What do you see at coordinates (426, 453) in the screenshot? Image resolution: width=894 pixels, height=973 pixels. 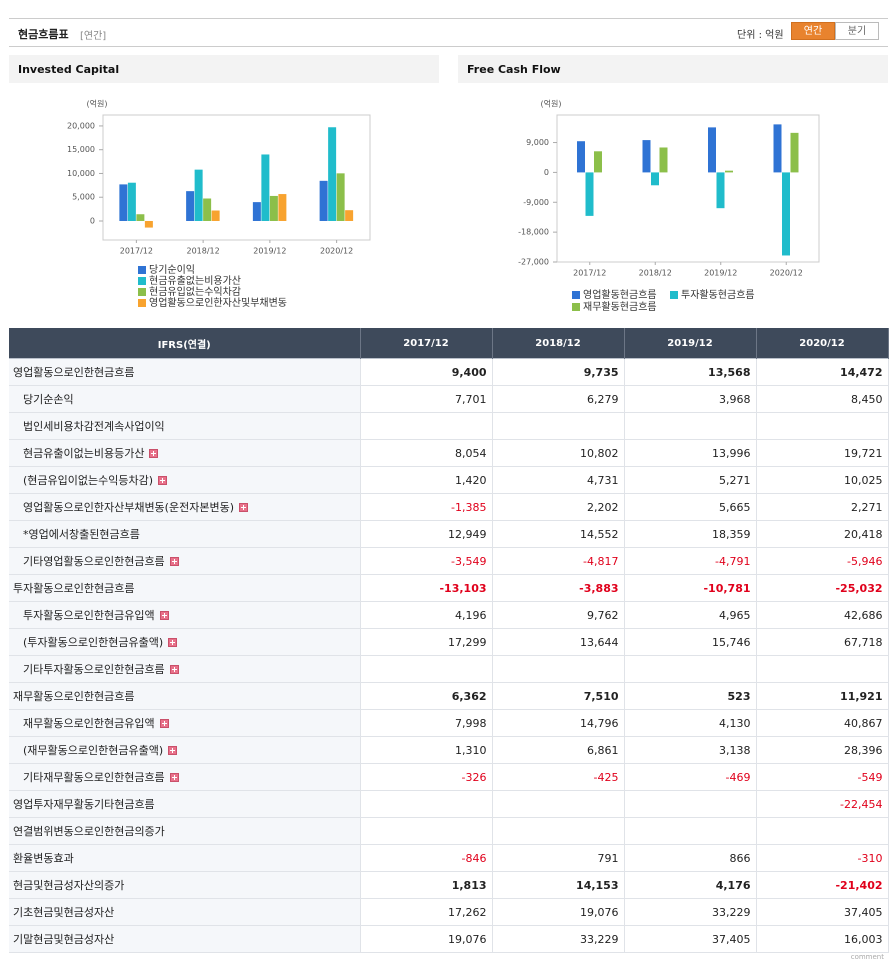 I see `value-cell: 8,054` at bounding box center [426, 453].